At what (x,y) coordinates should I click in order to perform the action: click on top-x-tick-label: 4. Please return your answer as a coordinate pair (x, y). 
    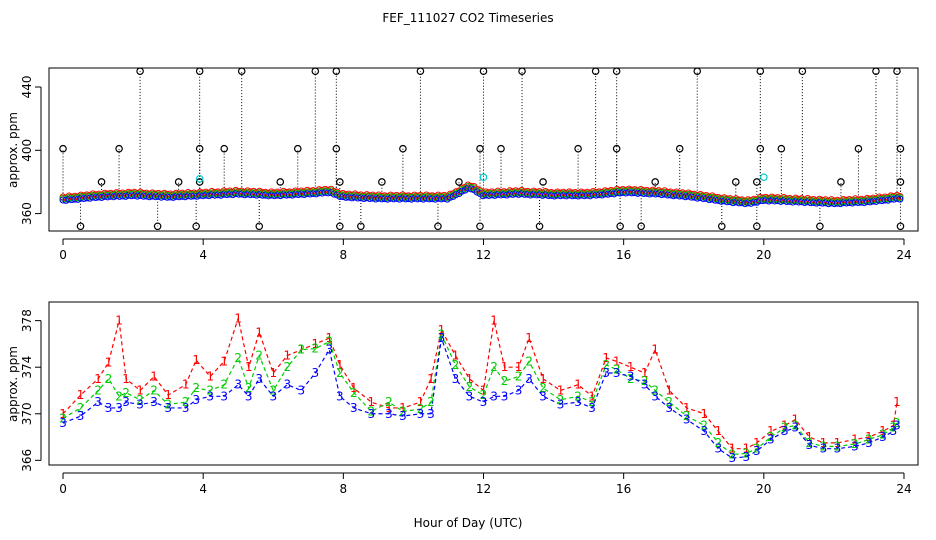
    Looking at the image, I should click on (203, 255).